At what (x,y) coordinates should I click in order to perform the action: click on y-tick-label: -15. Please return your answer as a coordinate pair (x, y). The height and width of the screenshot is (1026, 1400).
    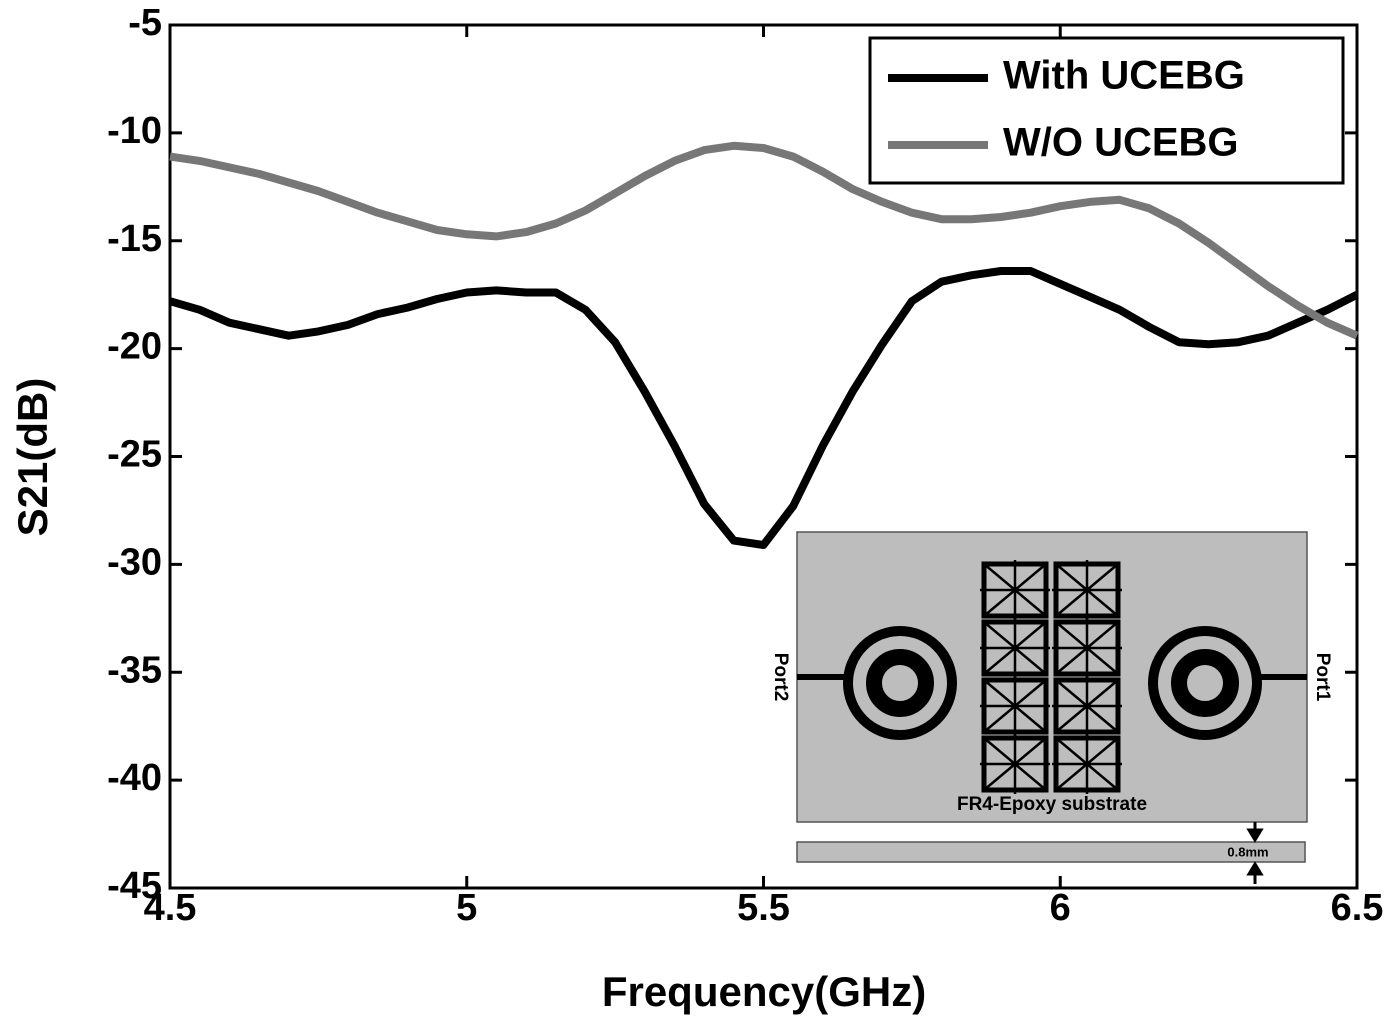
    Looking at the image, I should click on (134, 239).